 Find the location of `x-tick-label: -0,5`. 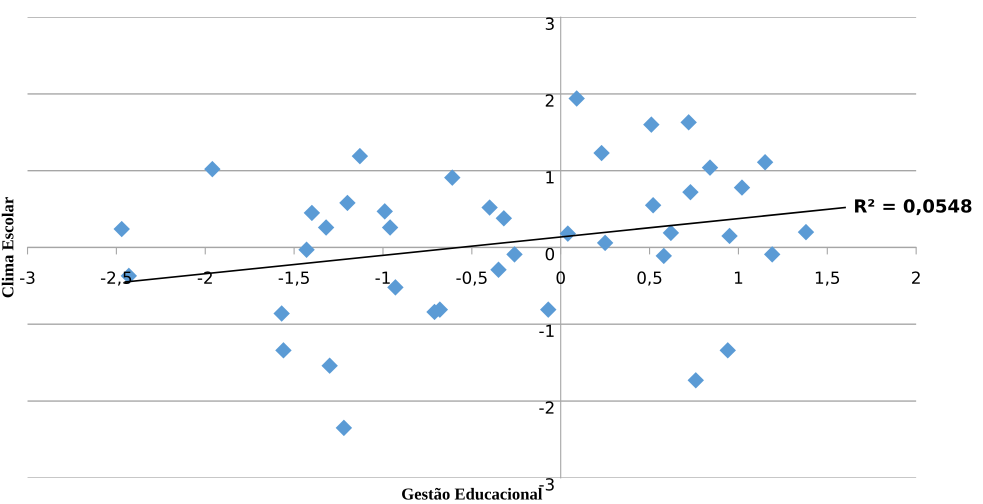

x-tick-label: -0,5 is located at coordinates (471, 278).